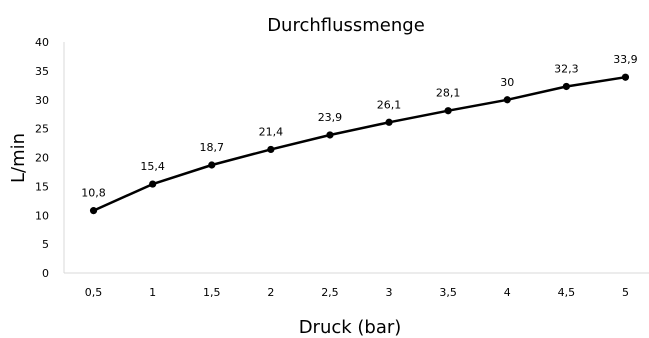 This screenshot has height=338, width=649. What do you see at coordinates (448, 292) in the screenshot?
I see `x-tick-label-6: 3,5` at bounding box center [448, 292].